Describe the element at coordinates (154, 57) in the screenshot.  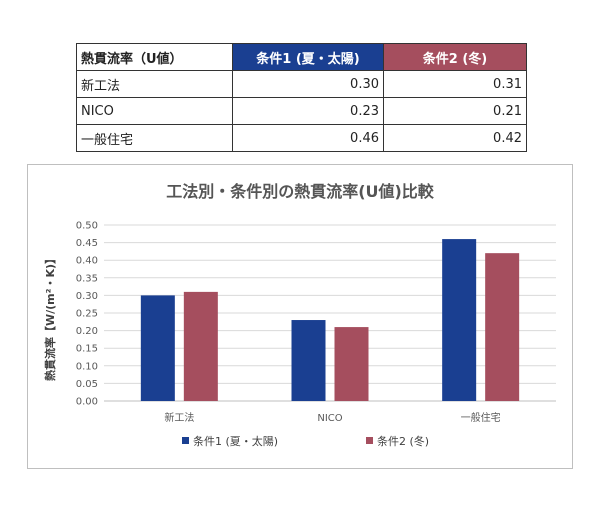
I see `table-header-metric: 熱貫流率（U値）` at that location.